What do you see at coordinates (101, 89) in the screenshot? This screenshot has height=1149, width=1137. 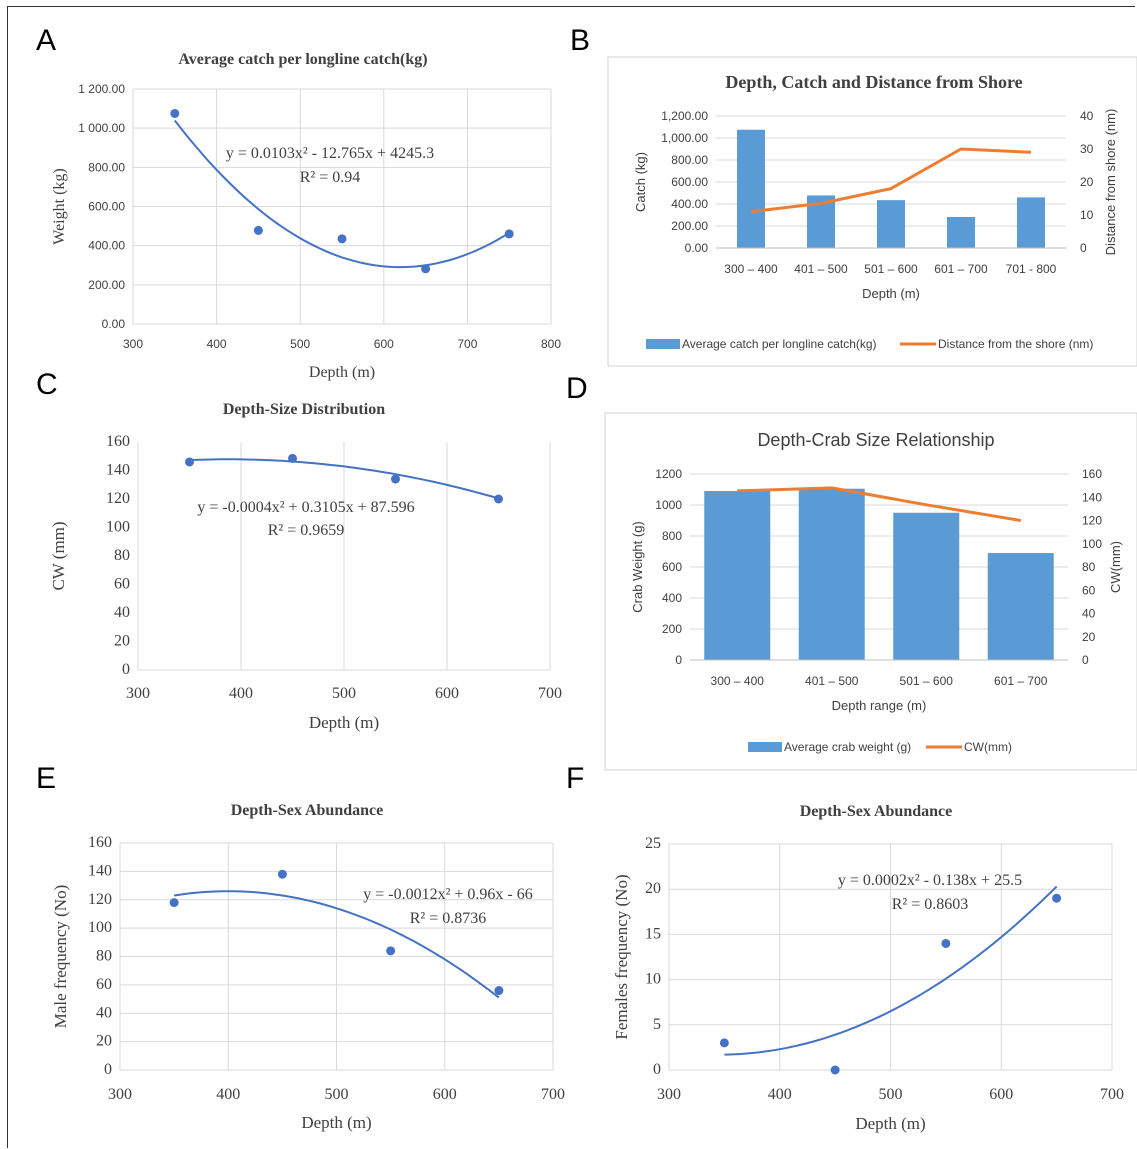 I see `y-tick-label: 1 200.00` at bounding box center [101, 89].